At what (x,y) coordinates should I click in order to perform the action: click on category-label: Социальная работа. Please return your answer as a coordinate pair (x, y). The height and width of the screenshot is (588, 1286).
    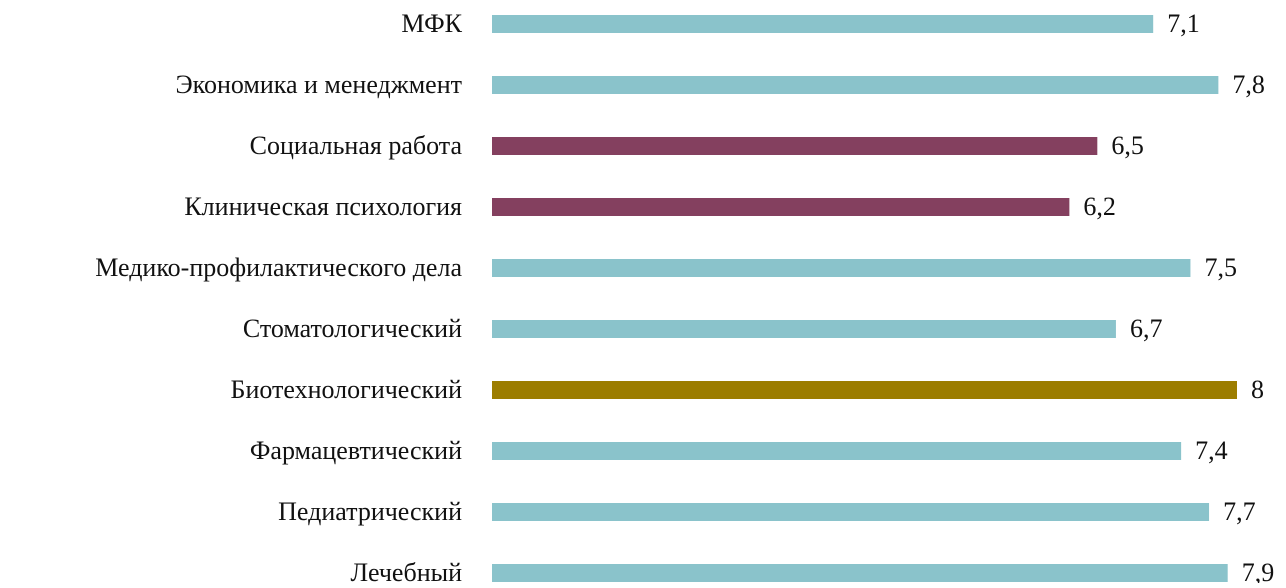
    Looking at the image, I should click on (356, 145).